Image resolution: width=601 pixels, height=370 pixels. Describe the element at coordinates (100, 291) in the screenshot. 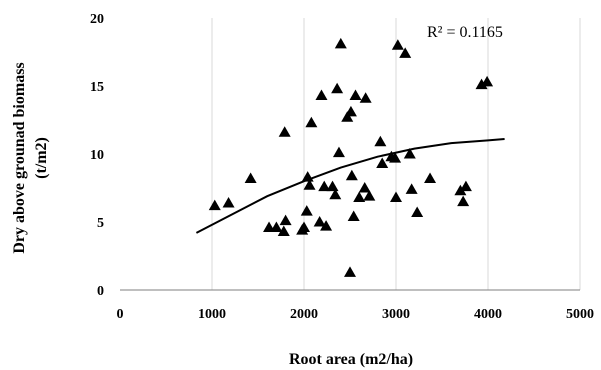

I see `y-tick-label: 0` at that location.